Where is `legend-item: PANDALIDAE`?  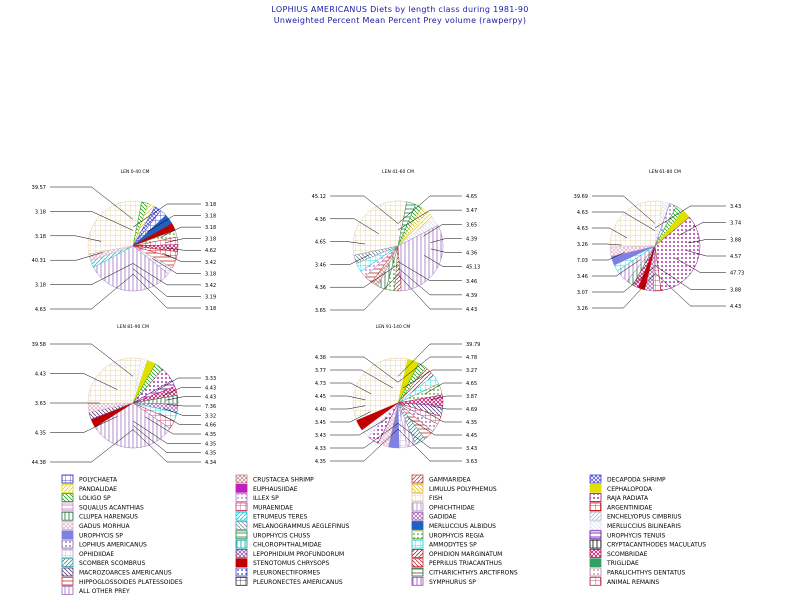 legend-item: PANDALIDAE is located at coordinates (89, 488).